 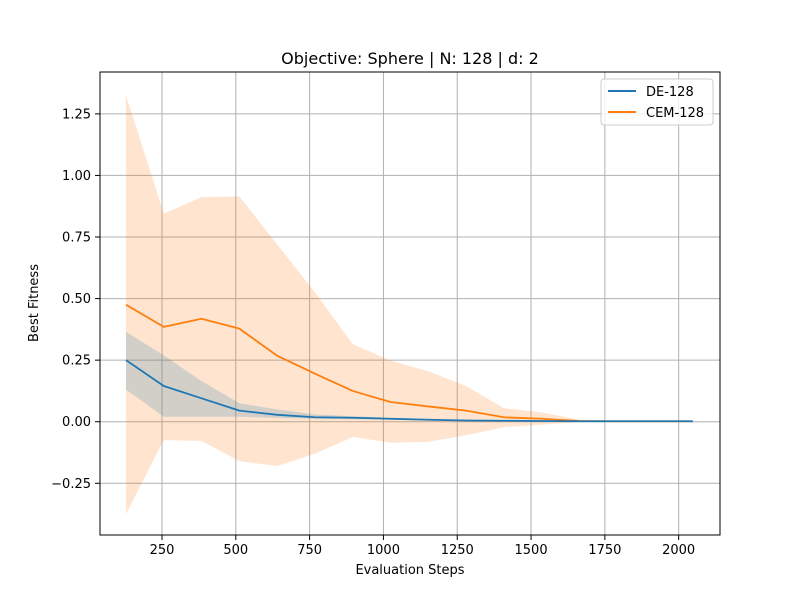 What do you see at coordinates (457, 550) in the screenshot?
I see `x-tick-label: 1250` at bounding box center [457, 550].